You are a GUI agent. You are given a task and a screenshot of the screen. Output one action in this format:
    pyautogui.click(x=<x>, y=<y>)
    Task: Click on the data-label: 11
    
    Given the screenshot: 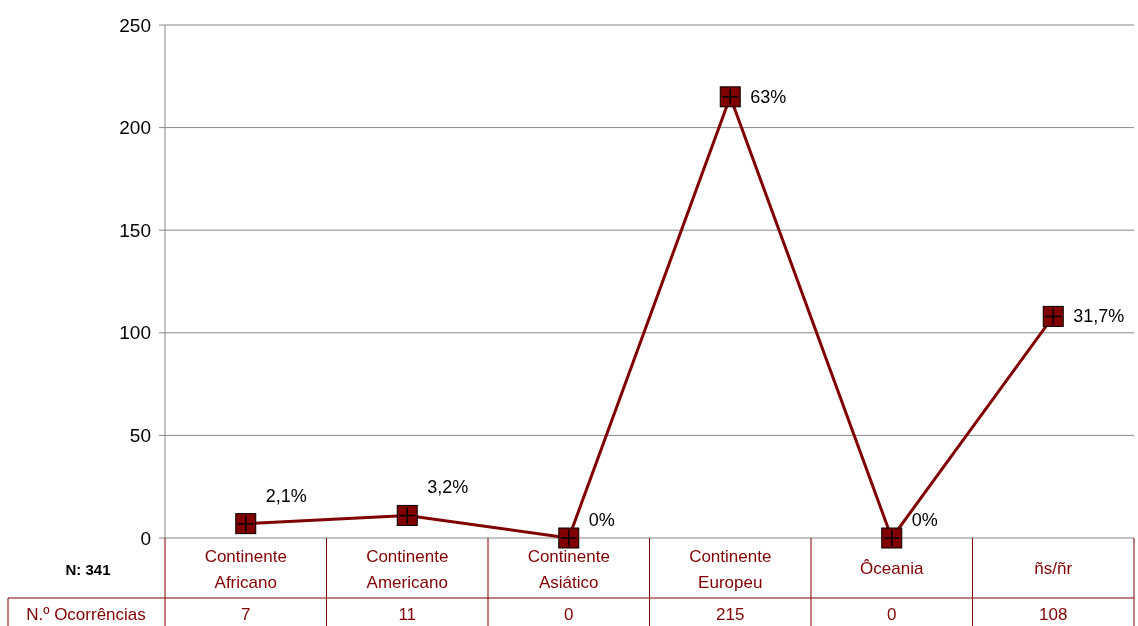 What is the action you would take?
    pyautogui.click(x=407, y=614)
    